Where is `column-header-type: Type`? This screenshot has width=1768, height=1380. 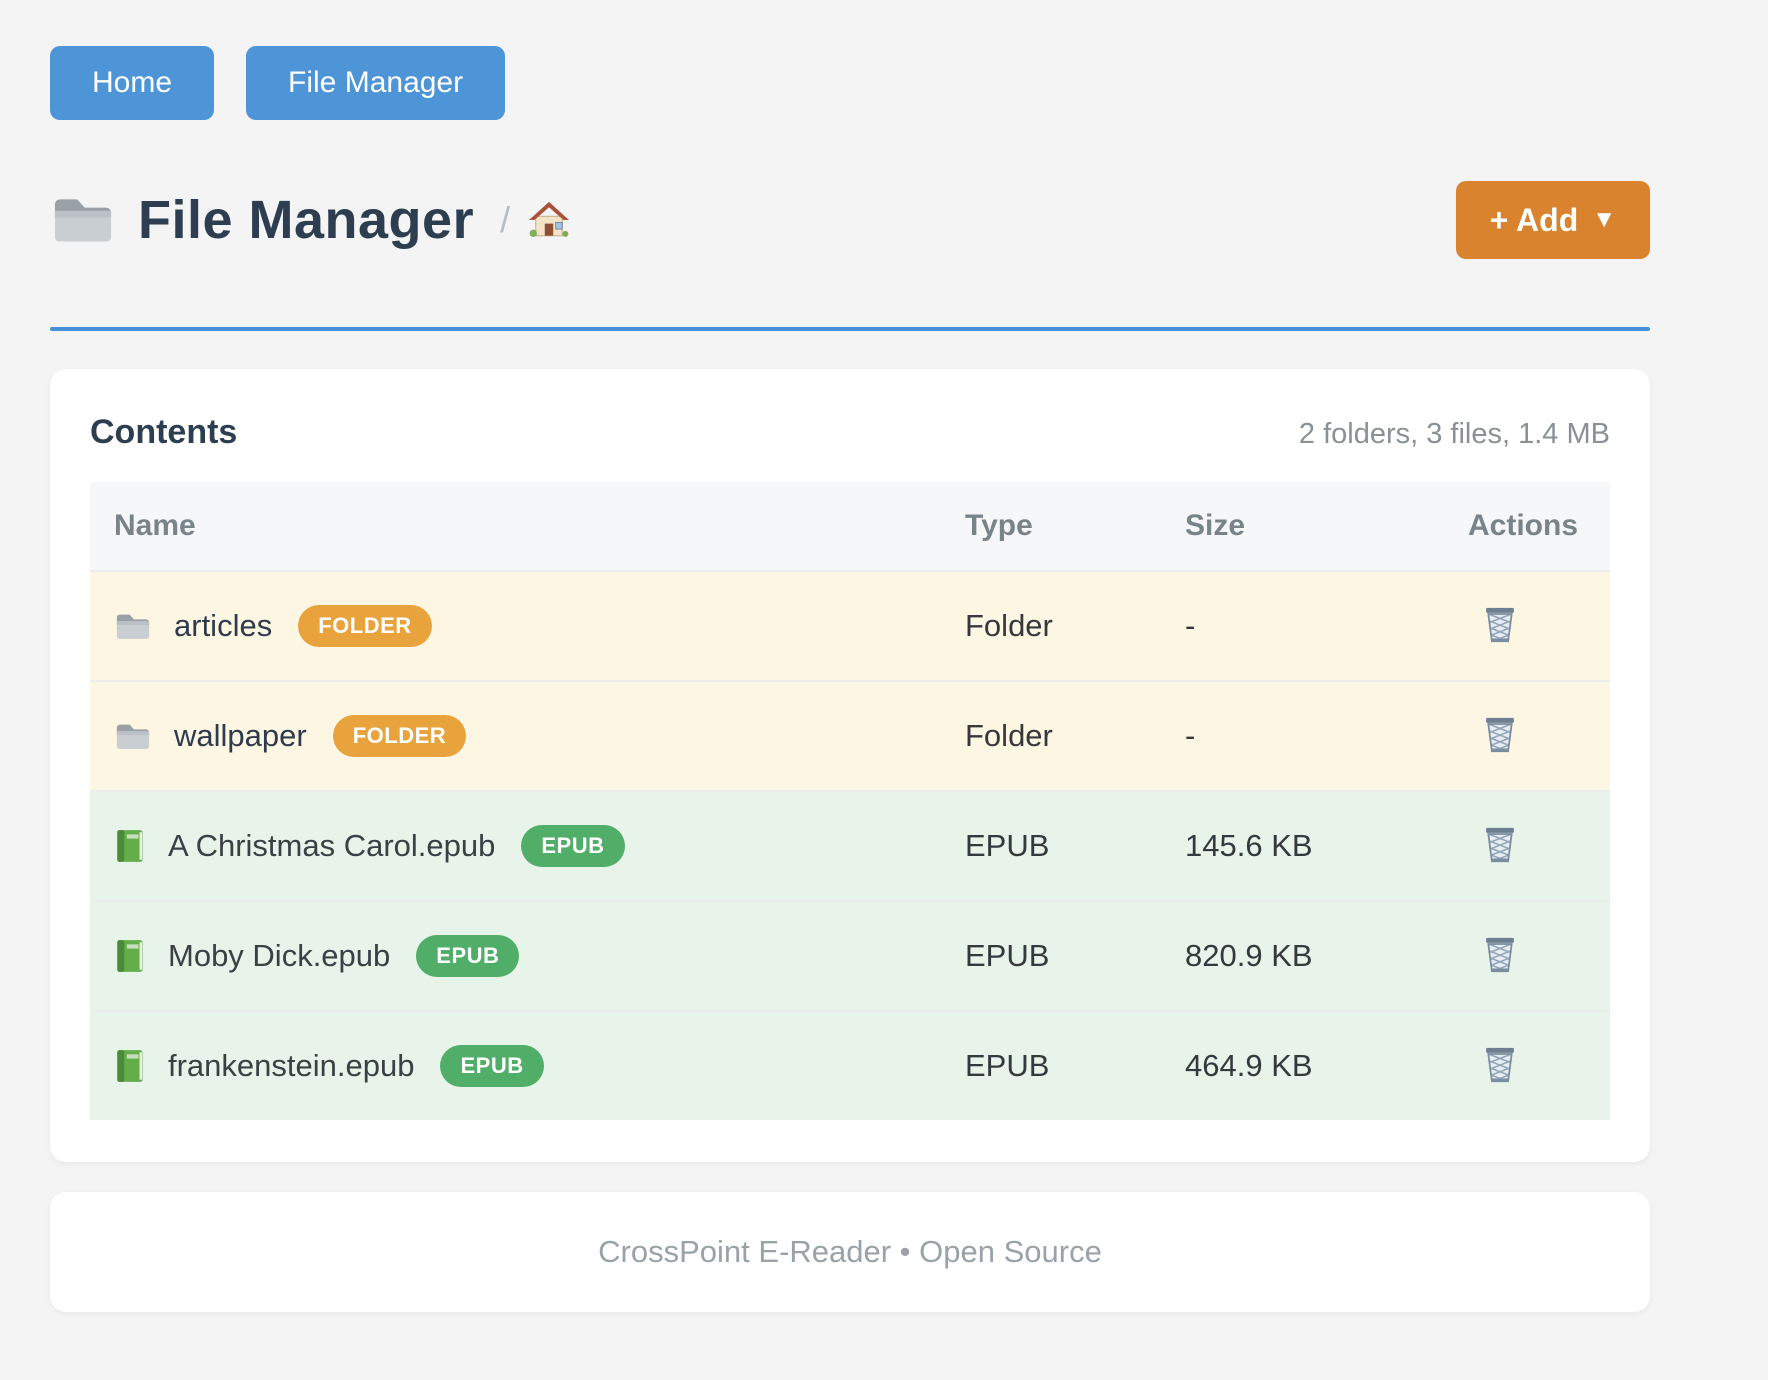
column-header-type: Type is located at coordinates (999, 525).